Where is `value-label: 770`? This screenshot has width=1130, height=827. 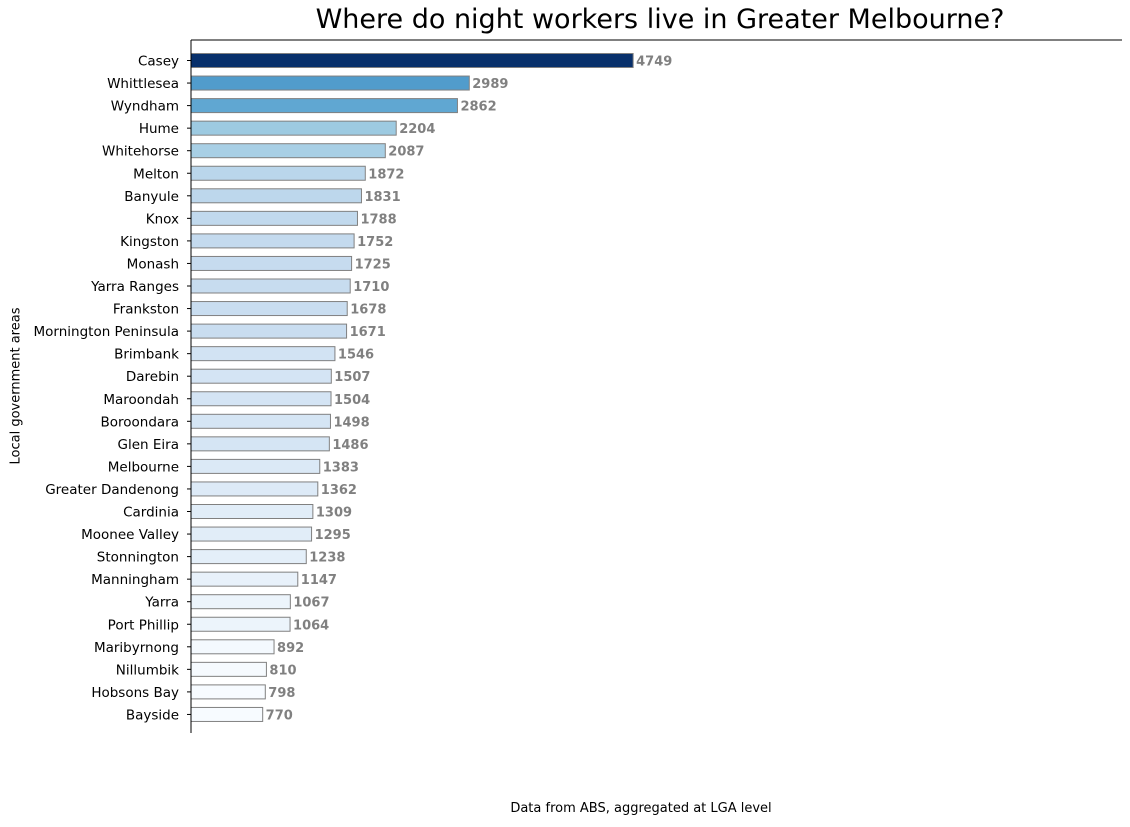
value-label: 770 is located at coordinates (279, 715).